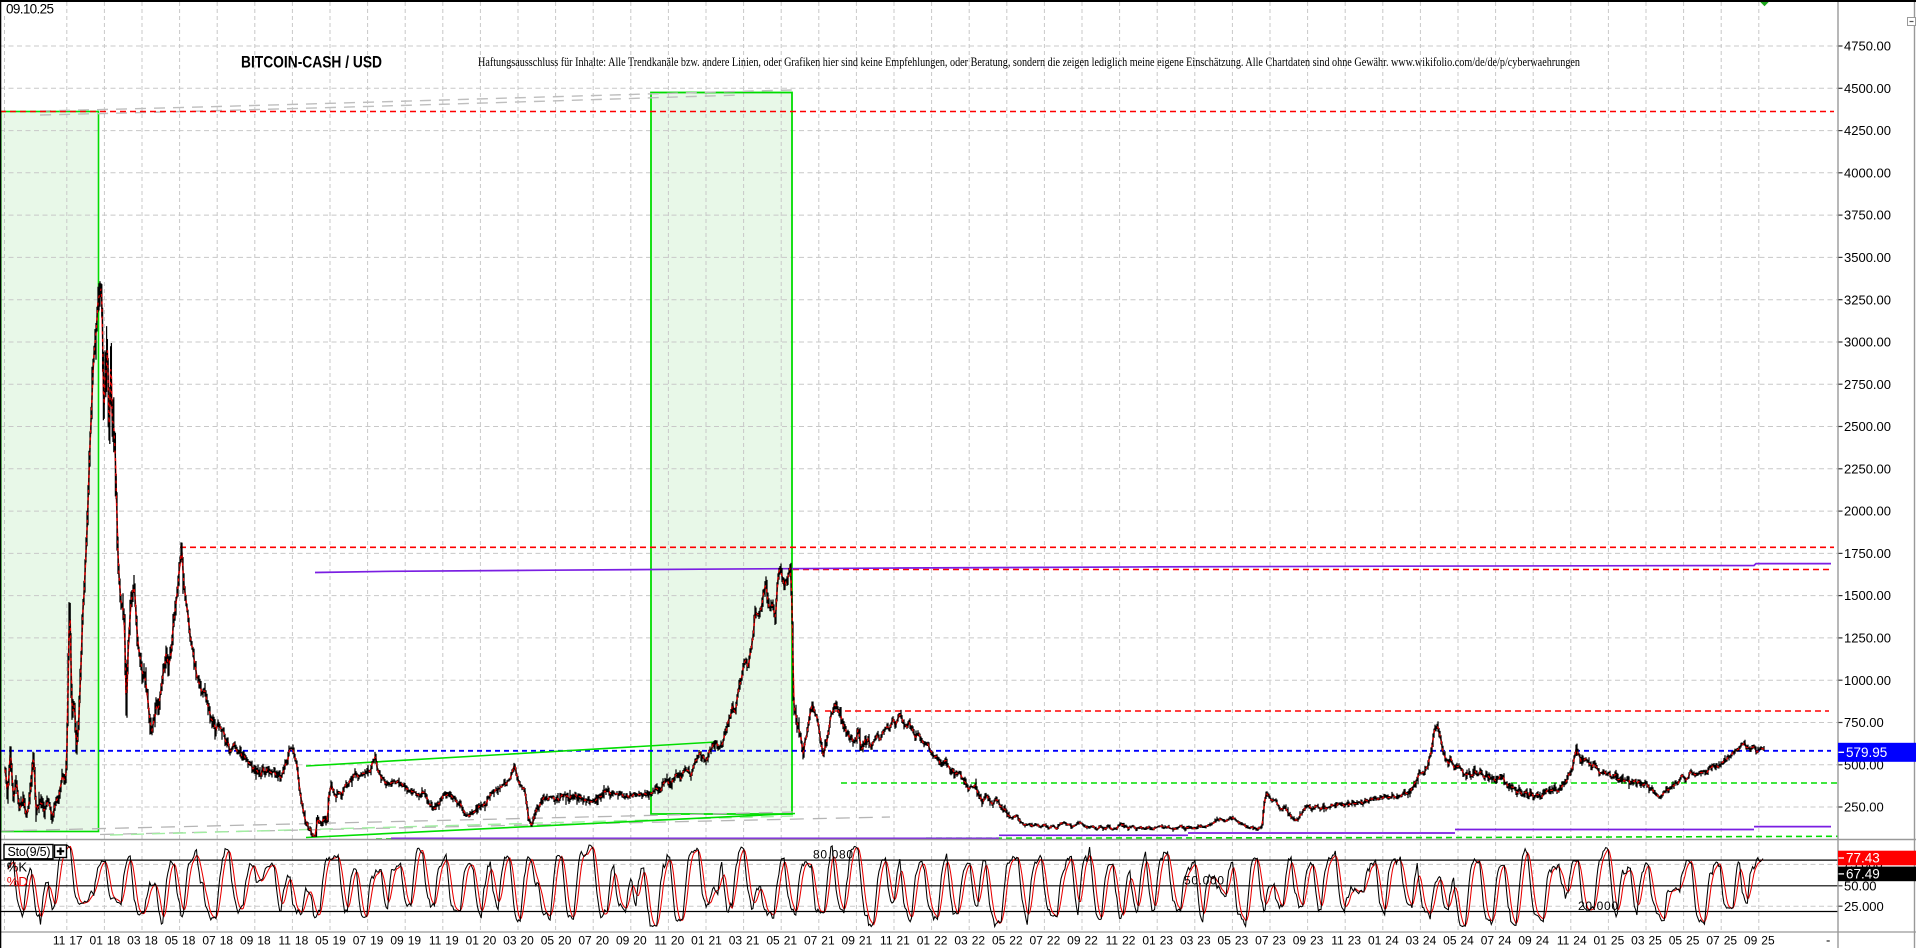  What do you see at coordinates (1867, 88) in the screenshot?
I see `svg-text: 4500.00` at bounding box center [1867, 88].